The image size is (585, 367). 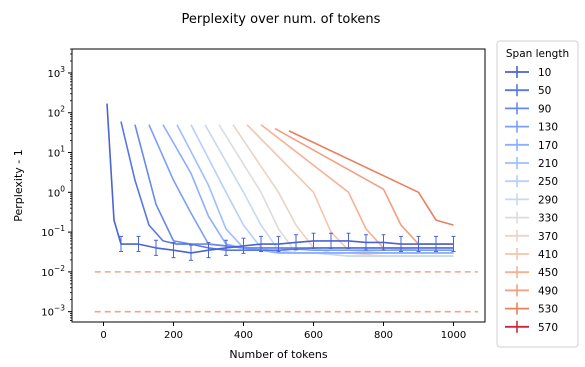 What do you see at coordinates (548, 291) in the screenshot?
I see `legend-label: 490` at bounding box center [548, 291].